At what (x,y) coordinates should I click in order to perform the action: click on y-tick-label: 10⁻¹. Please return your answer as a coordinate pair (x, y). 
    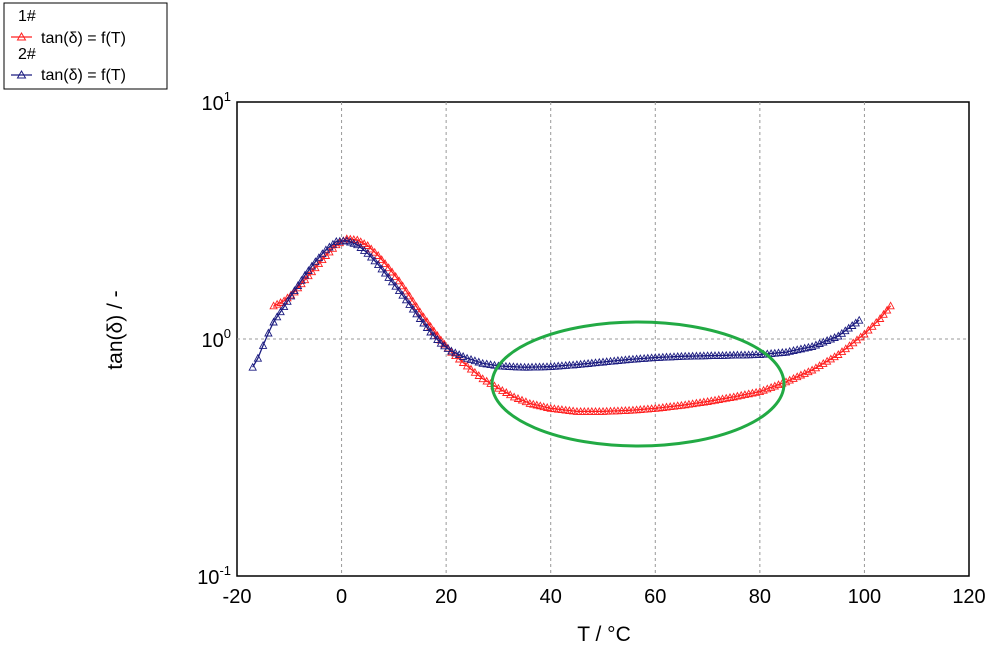
    Looking at the image, I should click on (214, 576).